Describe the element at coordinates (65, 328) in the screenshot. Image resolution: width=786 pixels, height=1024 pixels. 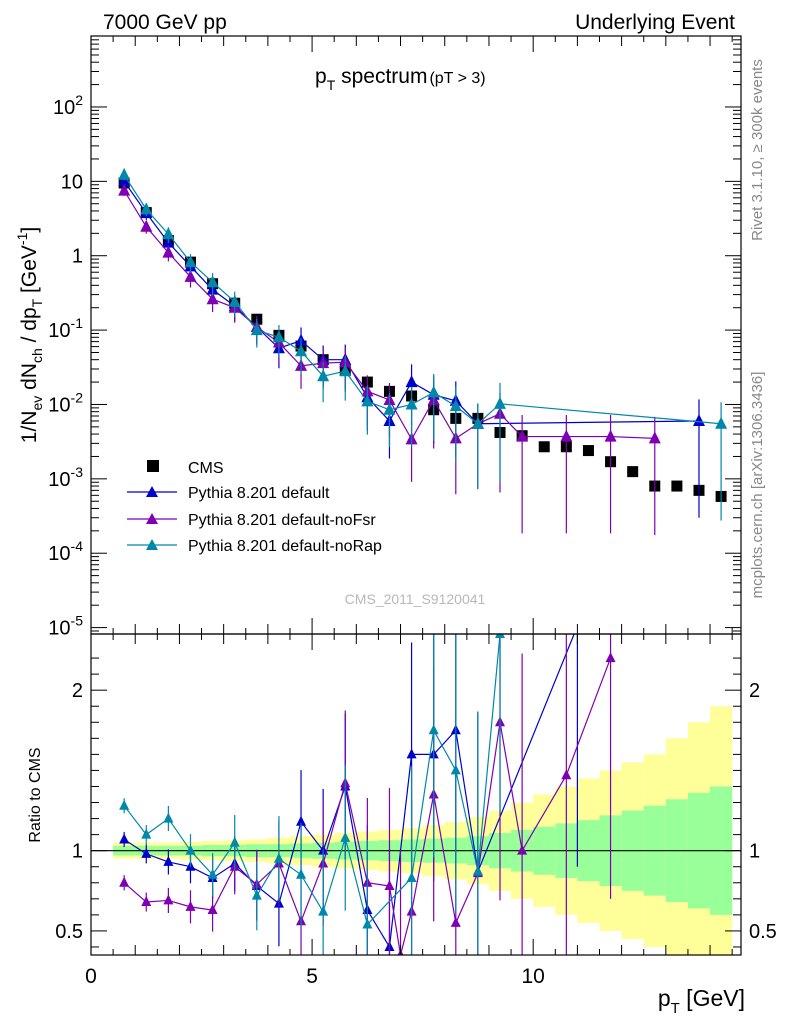
I see `upper-y-tick-label: 10⁻¹` at that location.